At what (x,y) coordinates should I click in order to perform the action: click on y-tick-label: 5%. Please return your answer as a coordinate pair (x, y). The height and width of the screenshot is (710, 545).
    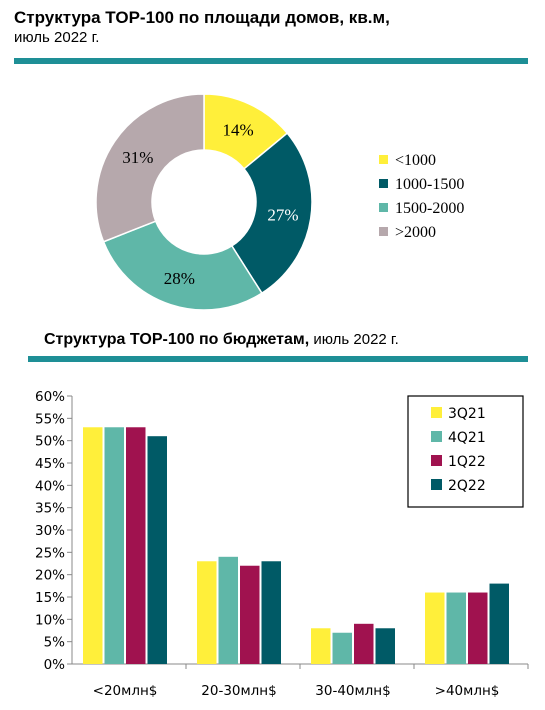
    Looking at the image, I should click on (55, 643).